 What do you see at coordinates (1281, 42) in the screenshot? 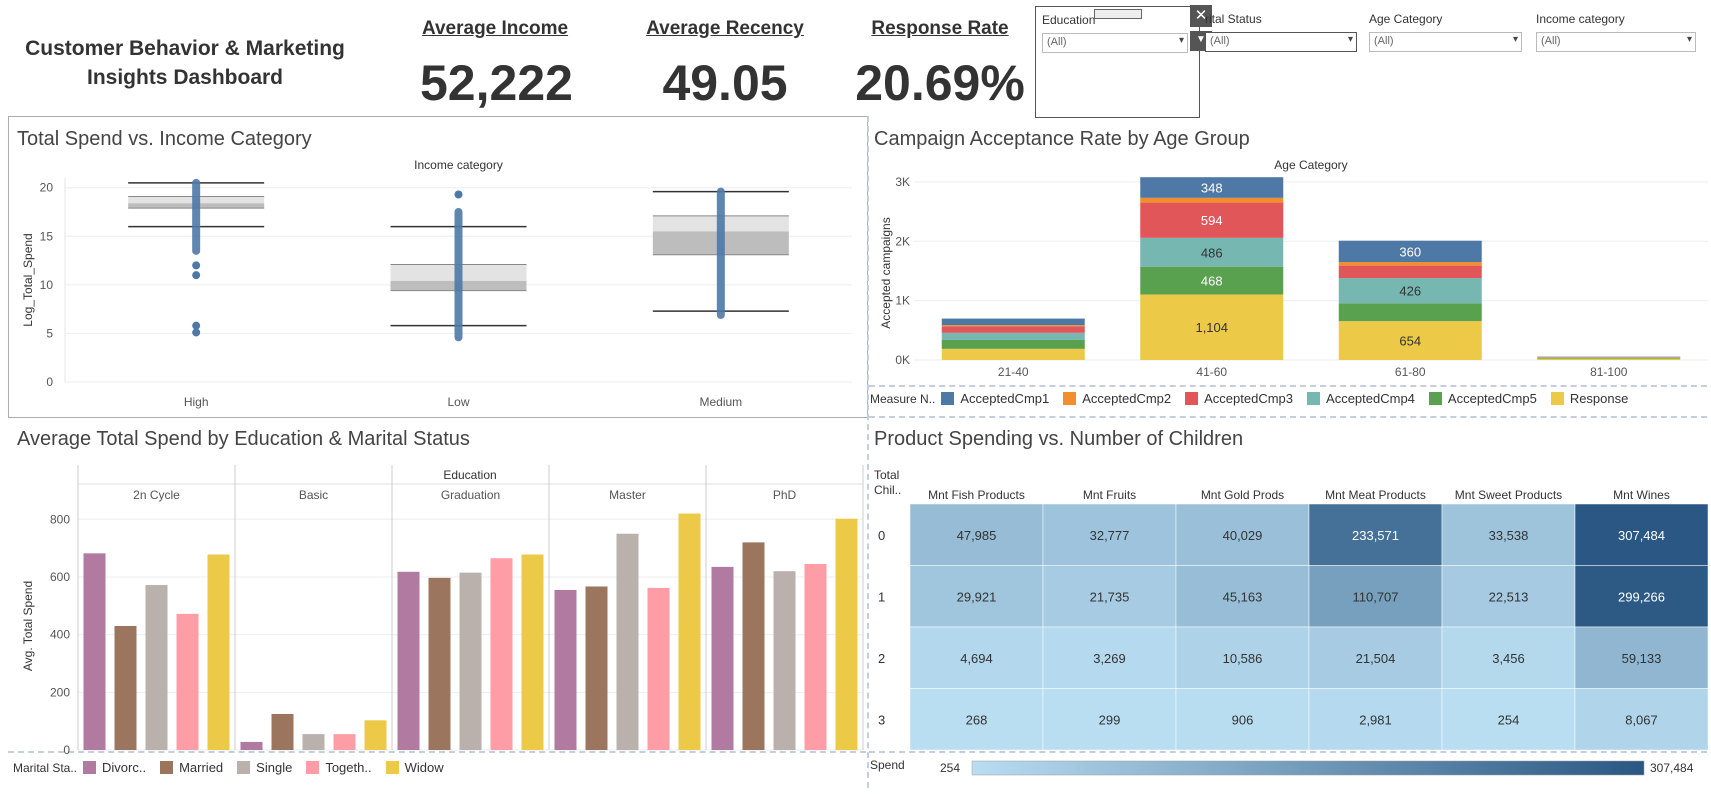
I see `marital-status-select: (All) ▾` at bounding box center [1281, 42].